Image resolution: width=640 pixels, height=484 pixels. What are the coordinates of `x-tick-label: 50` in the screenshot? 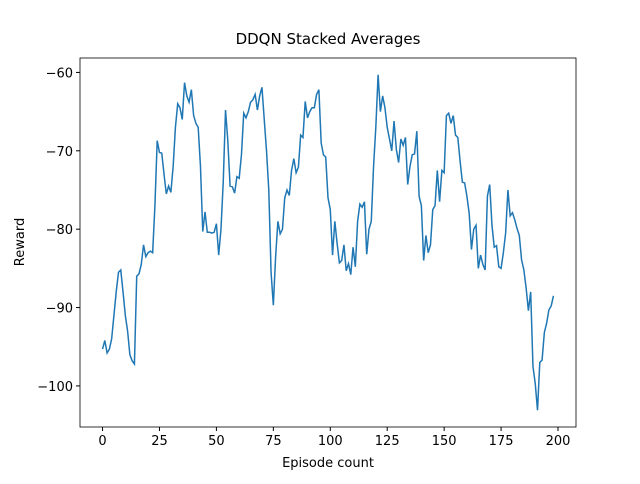 It's located at (216, 441).